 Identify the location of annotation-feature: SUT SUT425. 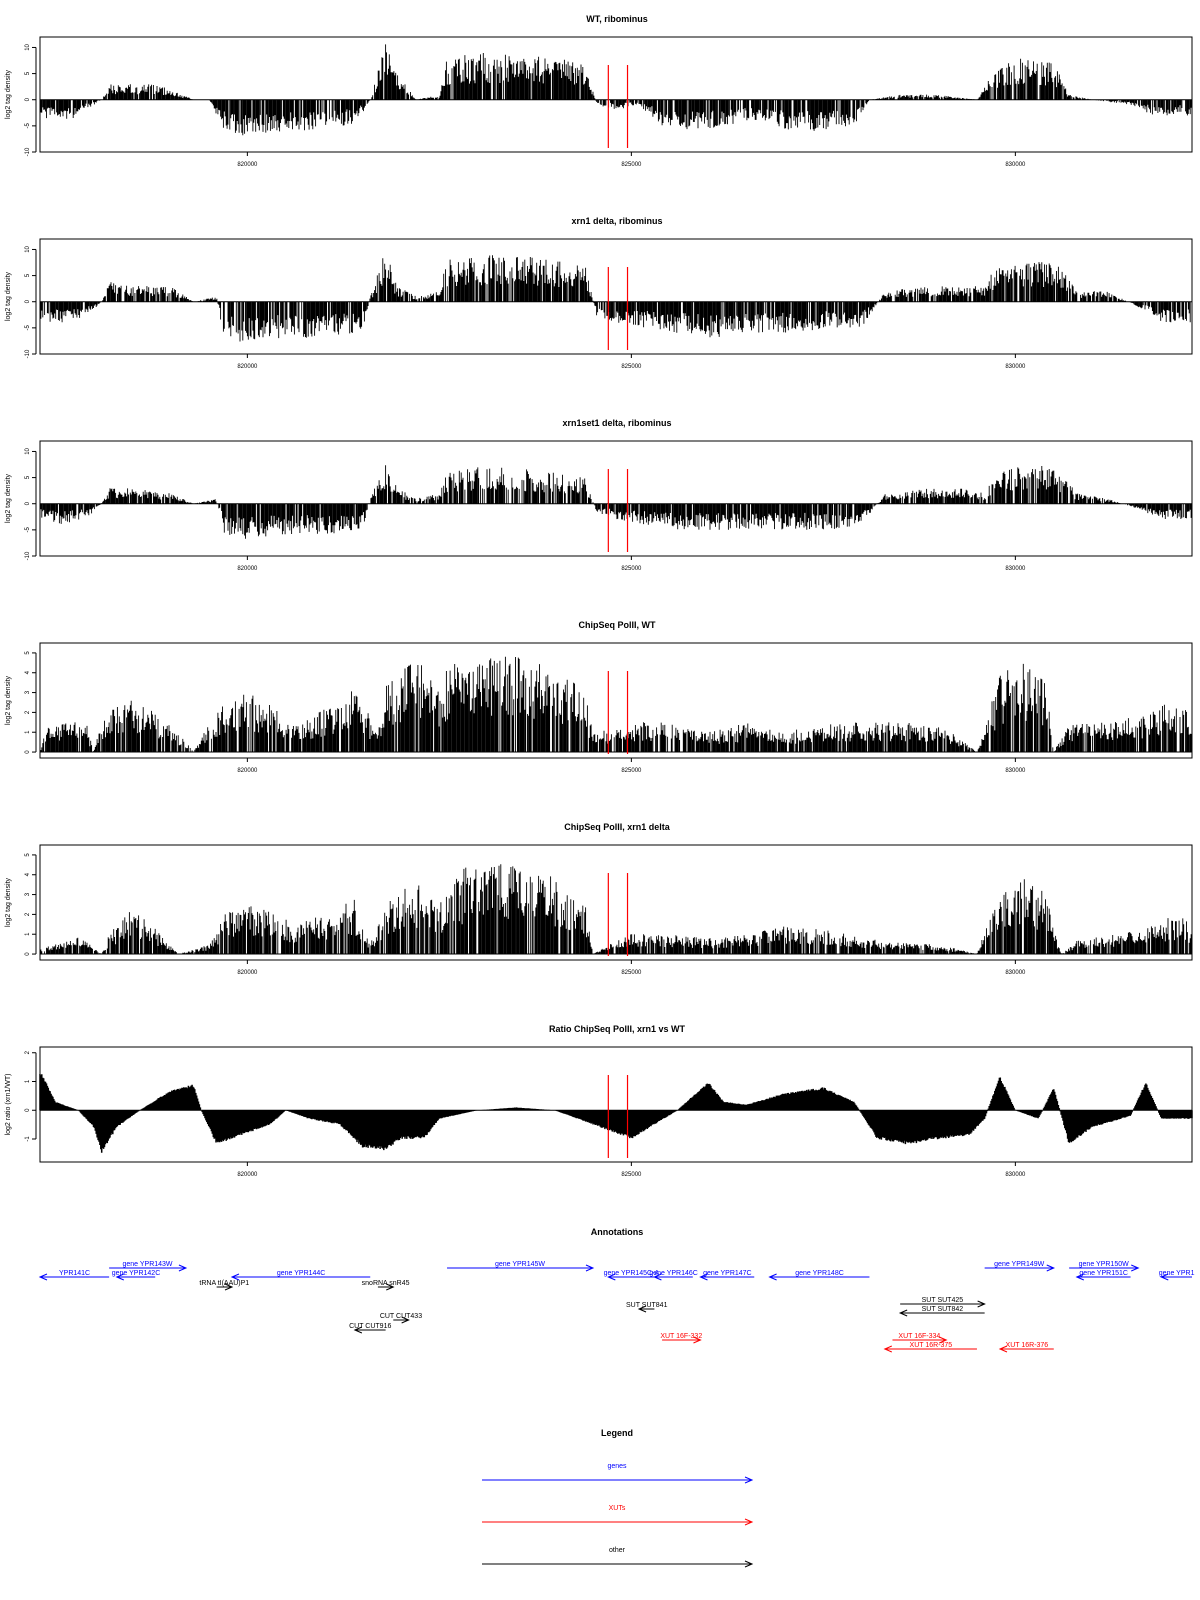
(943, 1302).